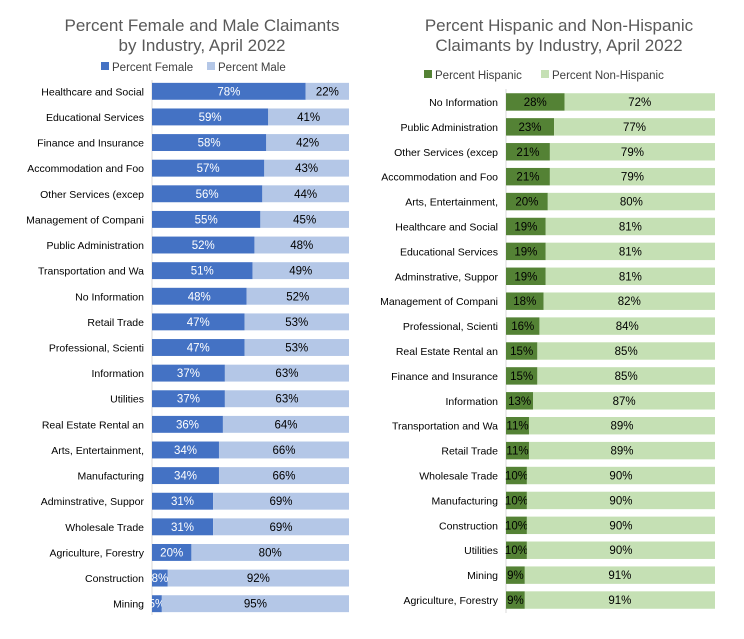  I want to click on category-label: Information, so click(471, 402).